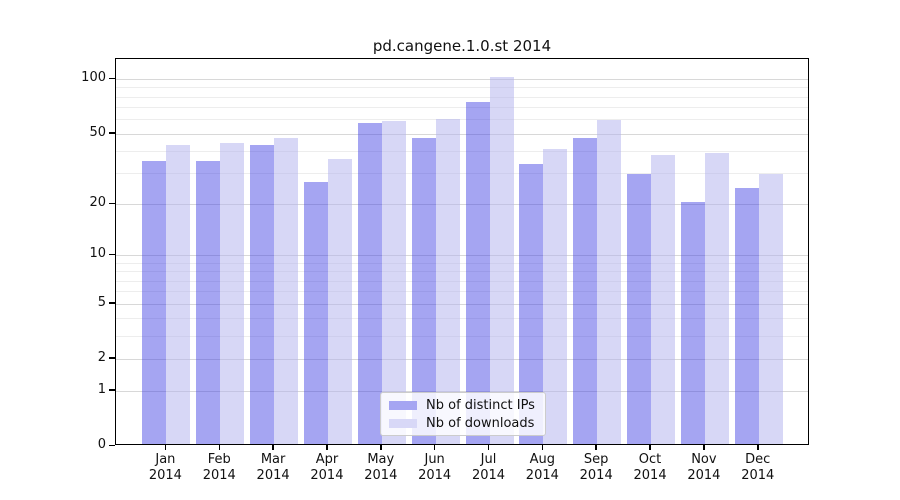  Describe the element at coordinates (403, 405) in the screenshot. I see `legend-swatch-distinct-ips` at that location.